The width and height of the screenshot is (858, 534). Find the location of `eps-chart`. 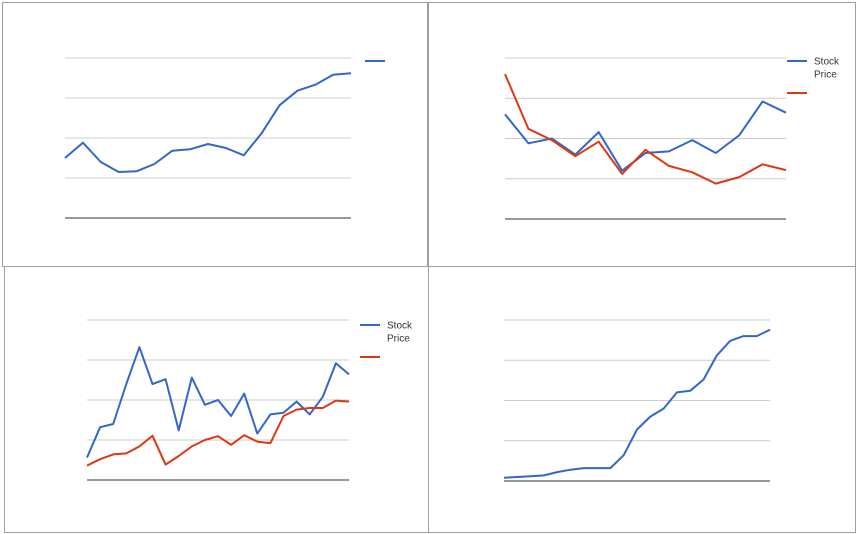

eps-chart is located at coordinates (224, 138).